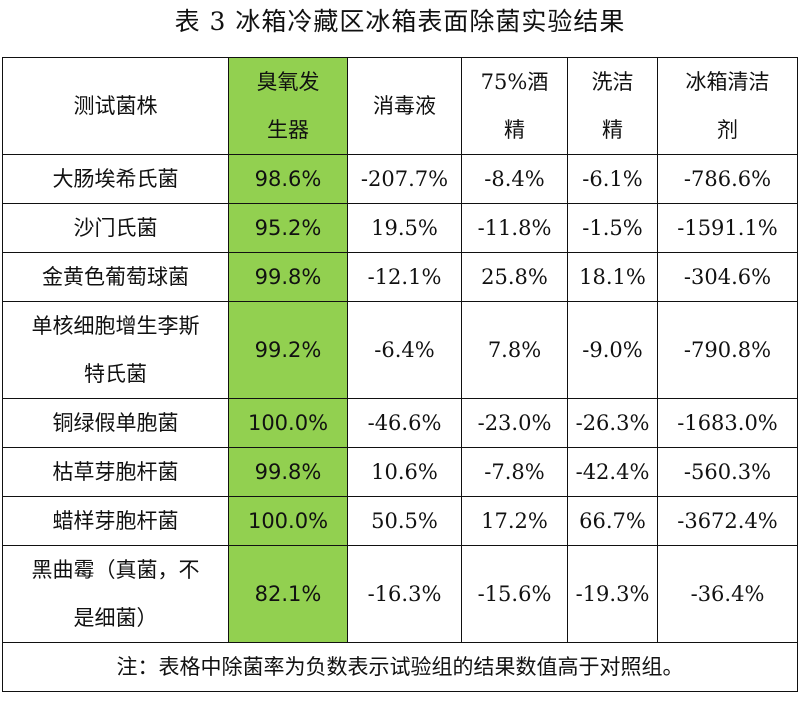  I want to click on strain-cell: 黑曲霉（真菌，不 是细菌）, so click(115, 594).